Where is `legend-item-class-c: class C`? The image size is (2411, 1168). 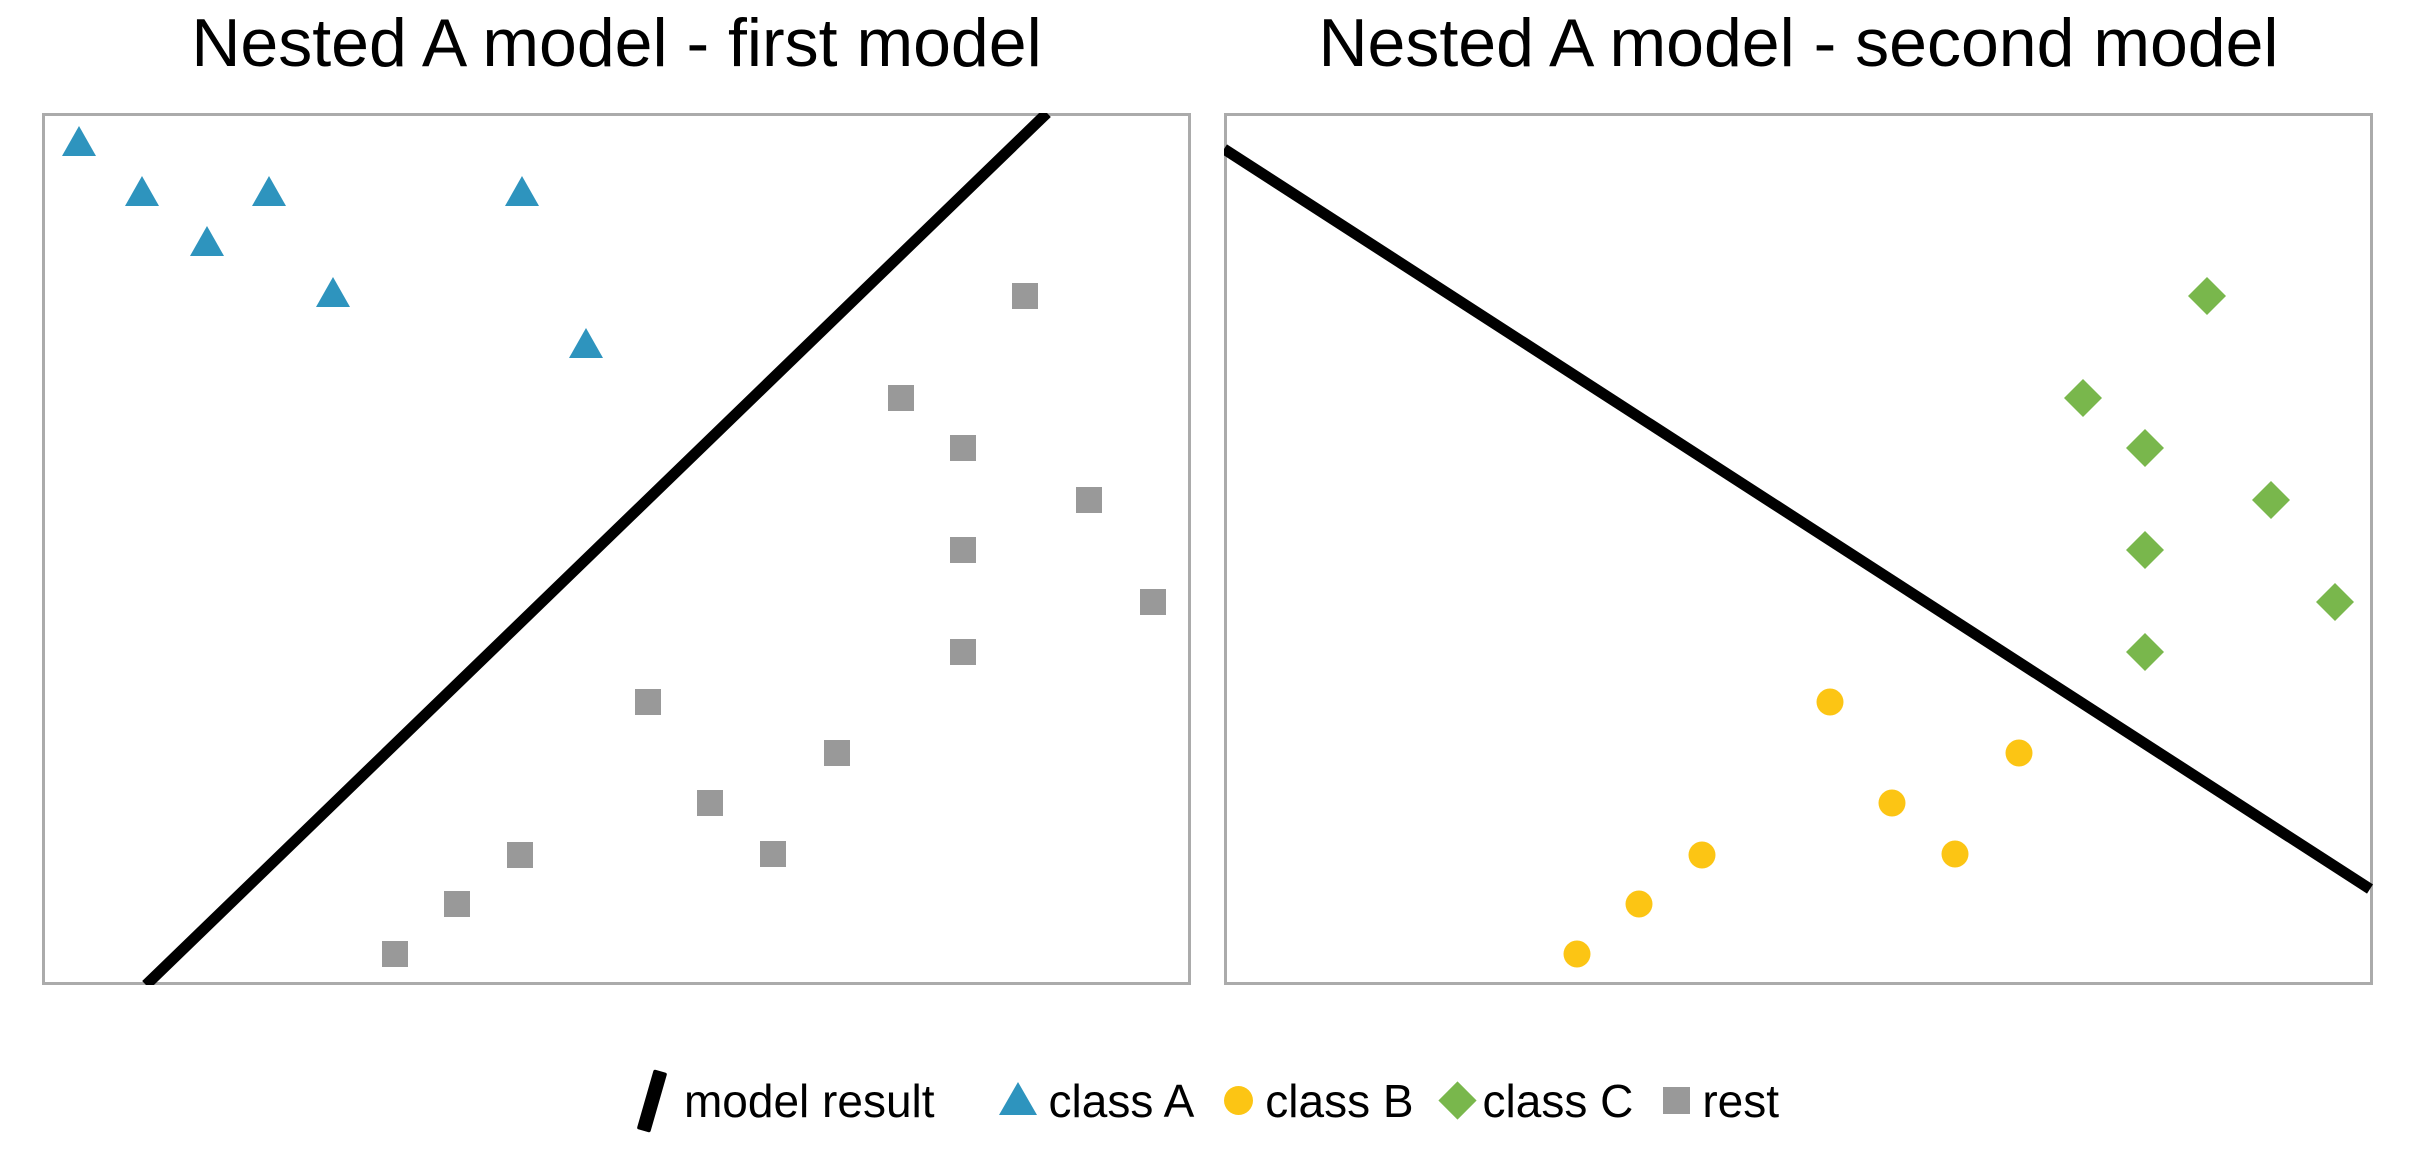 legend-item-class-c: class C is located at coordinates (1535, 1101).